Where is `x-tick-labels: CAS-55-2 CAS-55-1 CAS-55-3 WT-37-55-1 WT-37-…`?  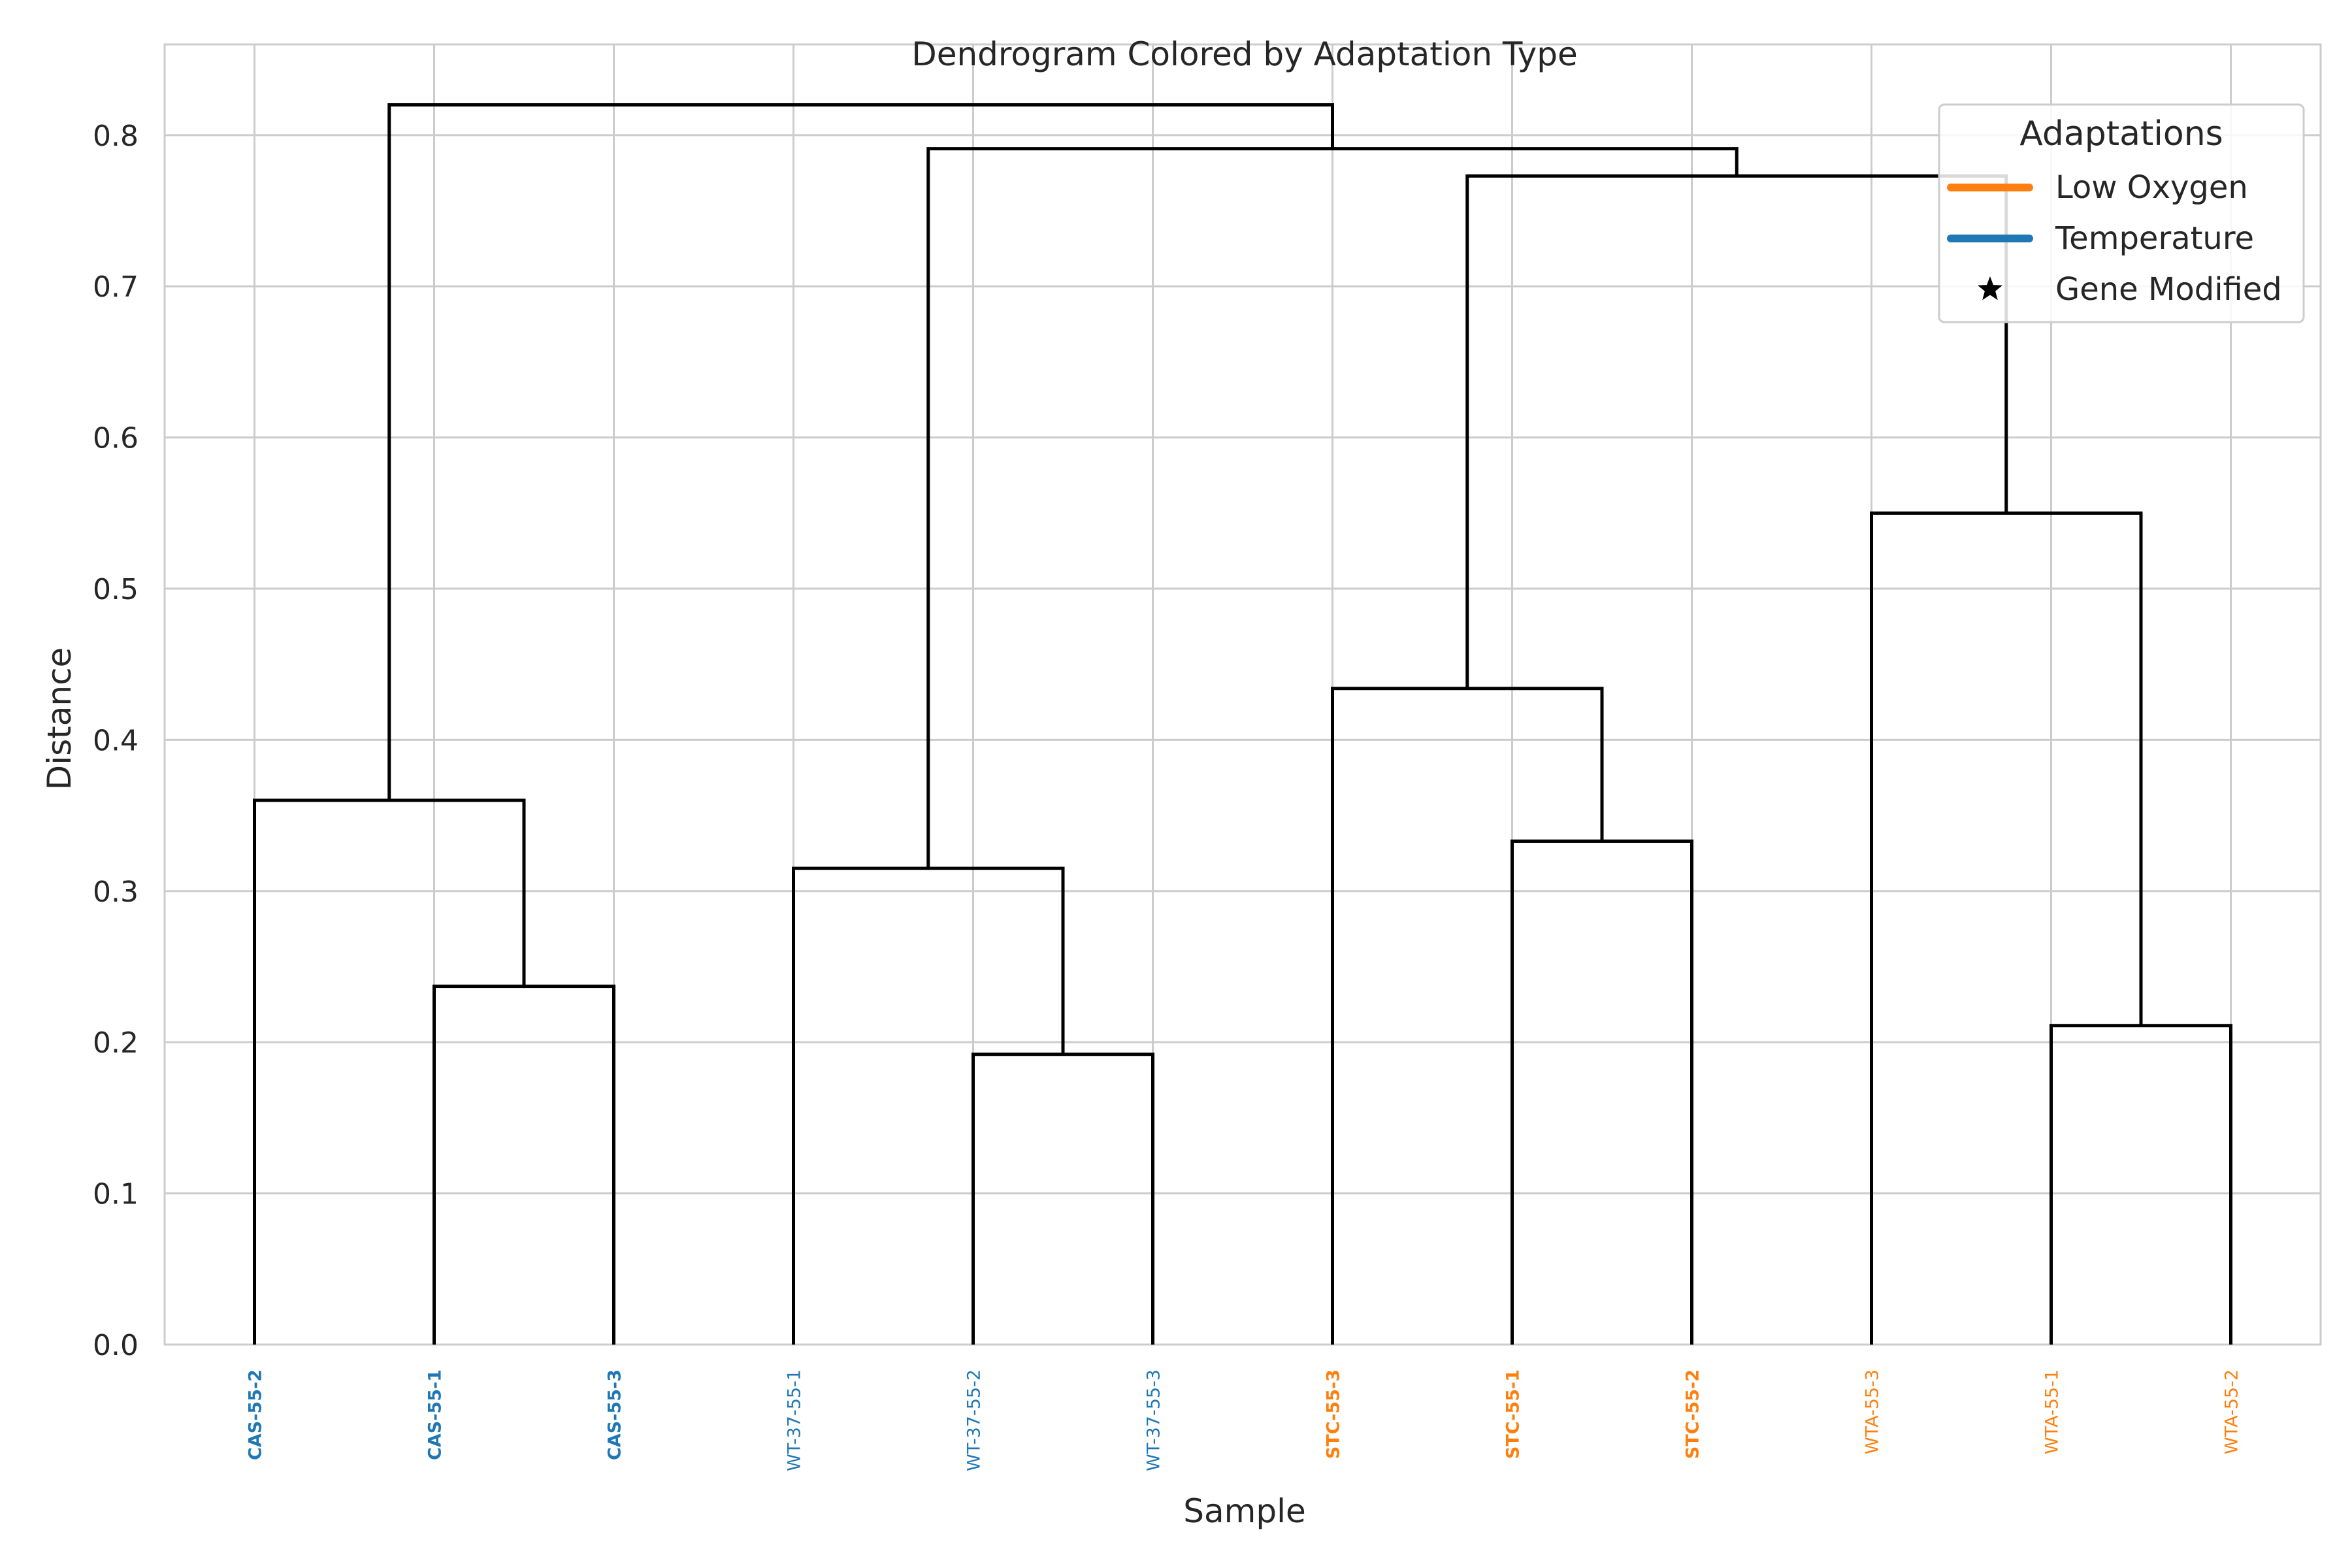
x-tick-labels: CAS-55-2 CAS-55-1 CAS-55-3 WT-37-55-1 WT-37-… is located at coordinates (1244, 1420).